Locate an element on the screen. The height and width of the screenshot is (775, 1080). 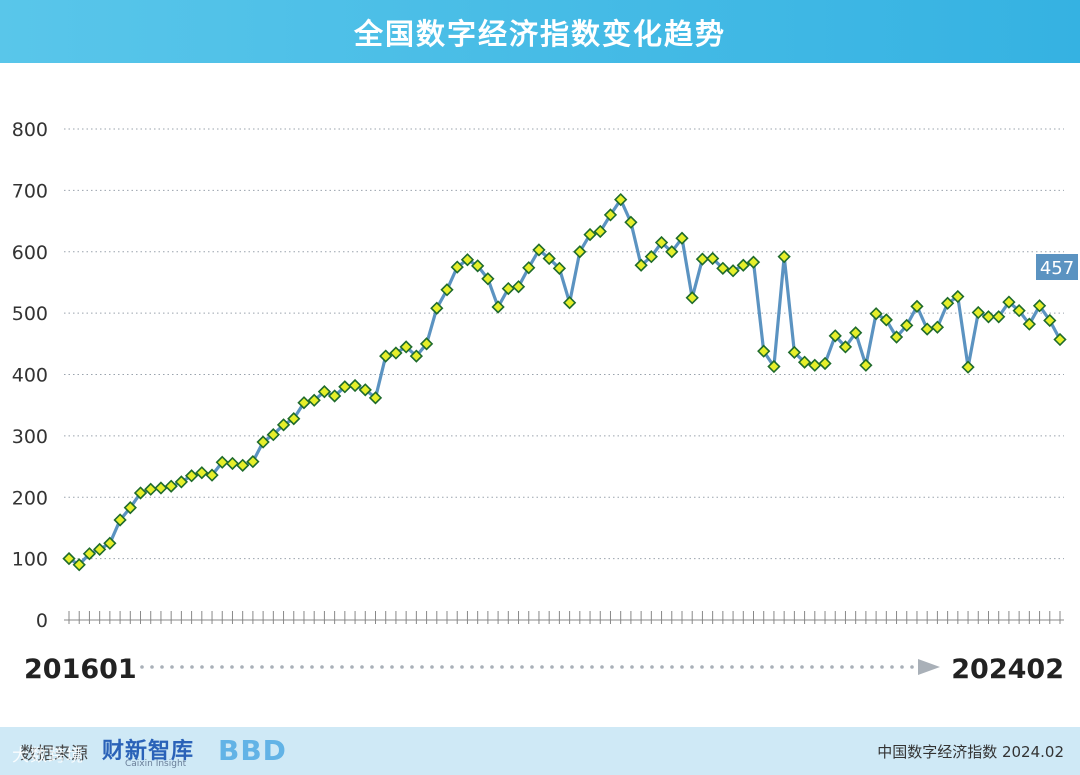
y-tick-label: 200 is located at coordinates (30, 498).